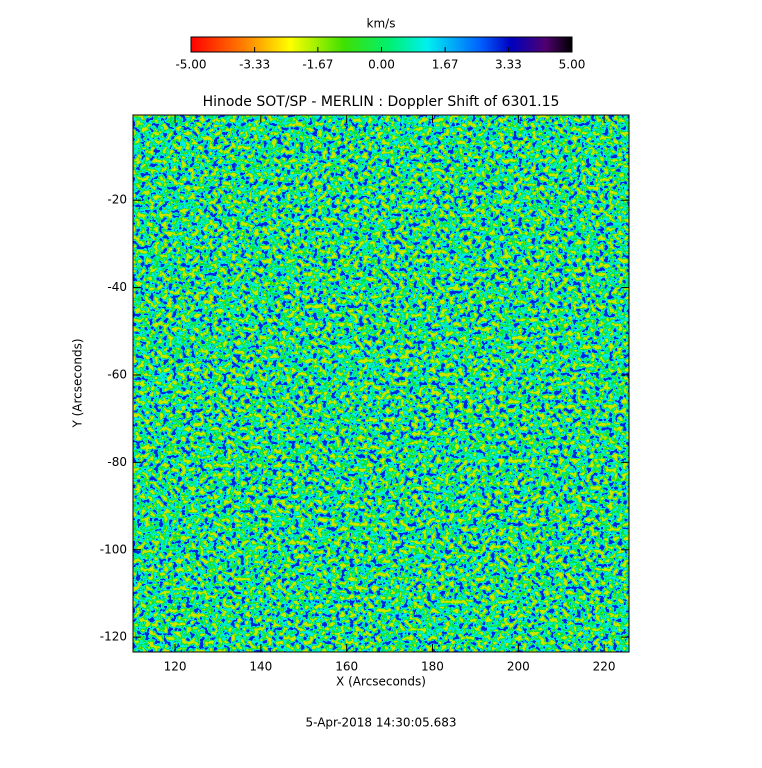 Image resolution: width=762 pixels, height=768 pixels. Describe the element at coordinates (117, 462) in the screenshot. I see `y-tick-label: -80` at that location.